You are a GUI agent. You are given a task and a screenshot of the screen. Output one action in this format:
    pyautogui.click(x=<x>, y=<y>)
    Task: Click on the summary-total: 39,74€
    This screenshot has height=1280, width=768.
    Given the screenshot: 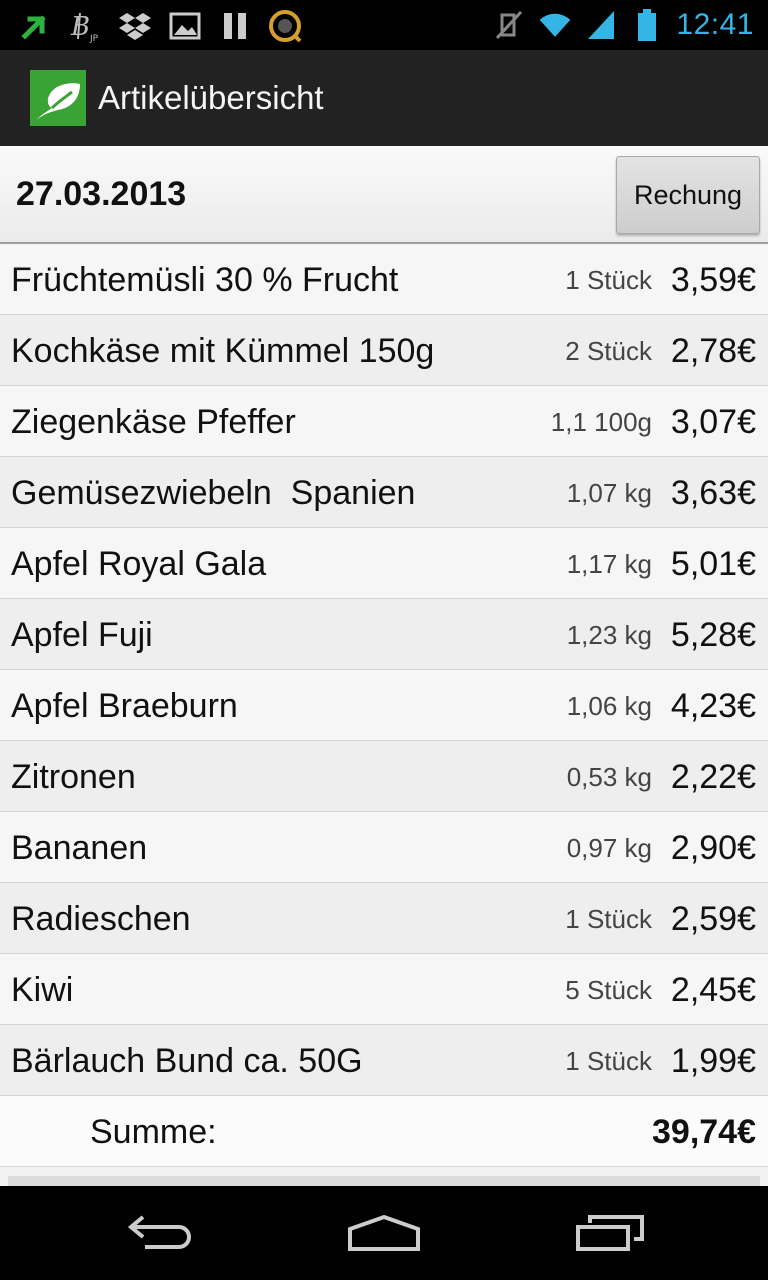 What is the action you would take?
    pyautogui.click(x=704, y=1132)
    